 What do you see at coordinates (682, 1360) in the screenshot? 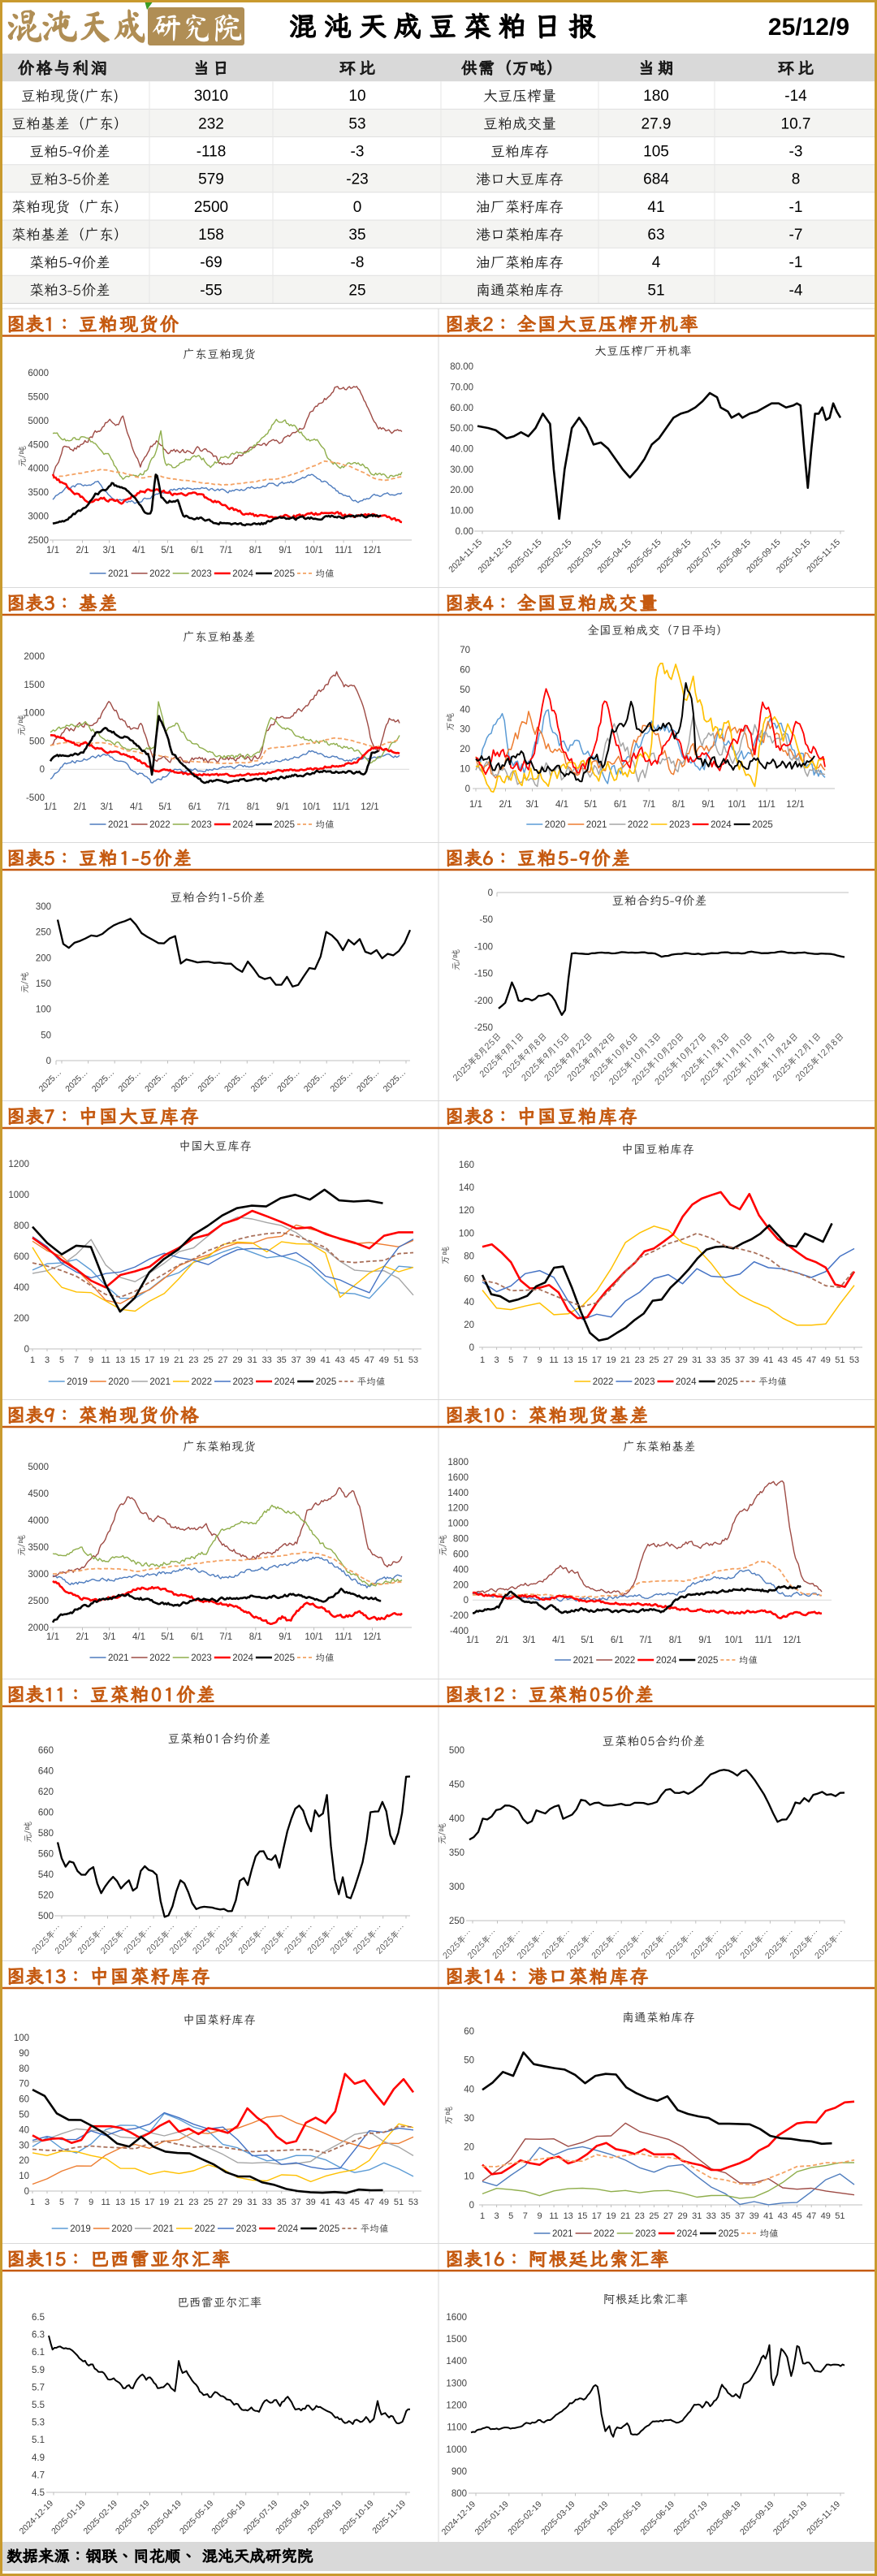
I see `svg-text: 29` at bounding box center [682, 1360].